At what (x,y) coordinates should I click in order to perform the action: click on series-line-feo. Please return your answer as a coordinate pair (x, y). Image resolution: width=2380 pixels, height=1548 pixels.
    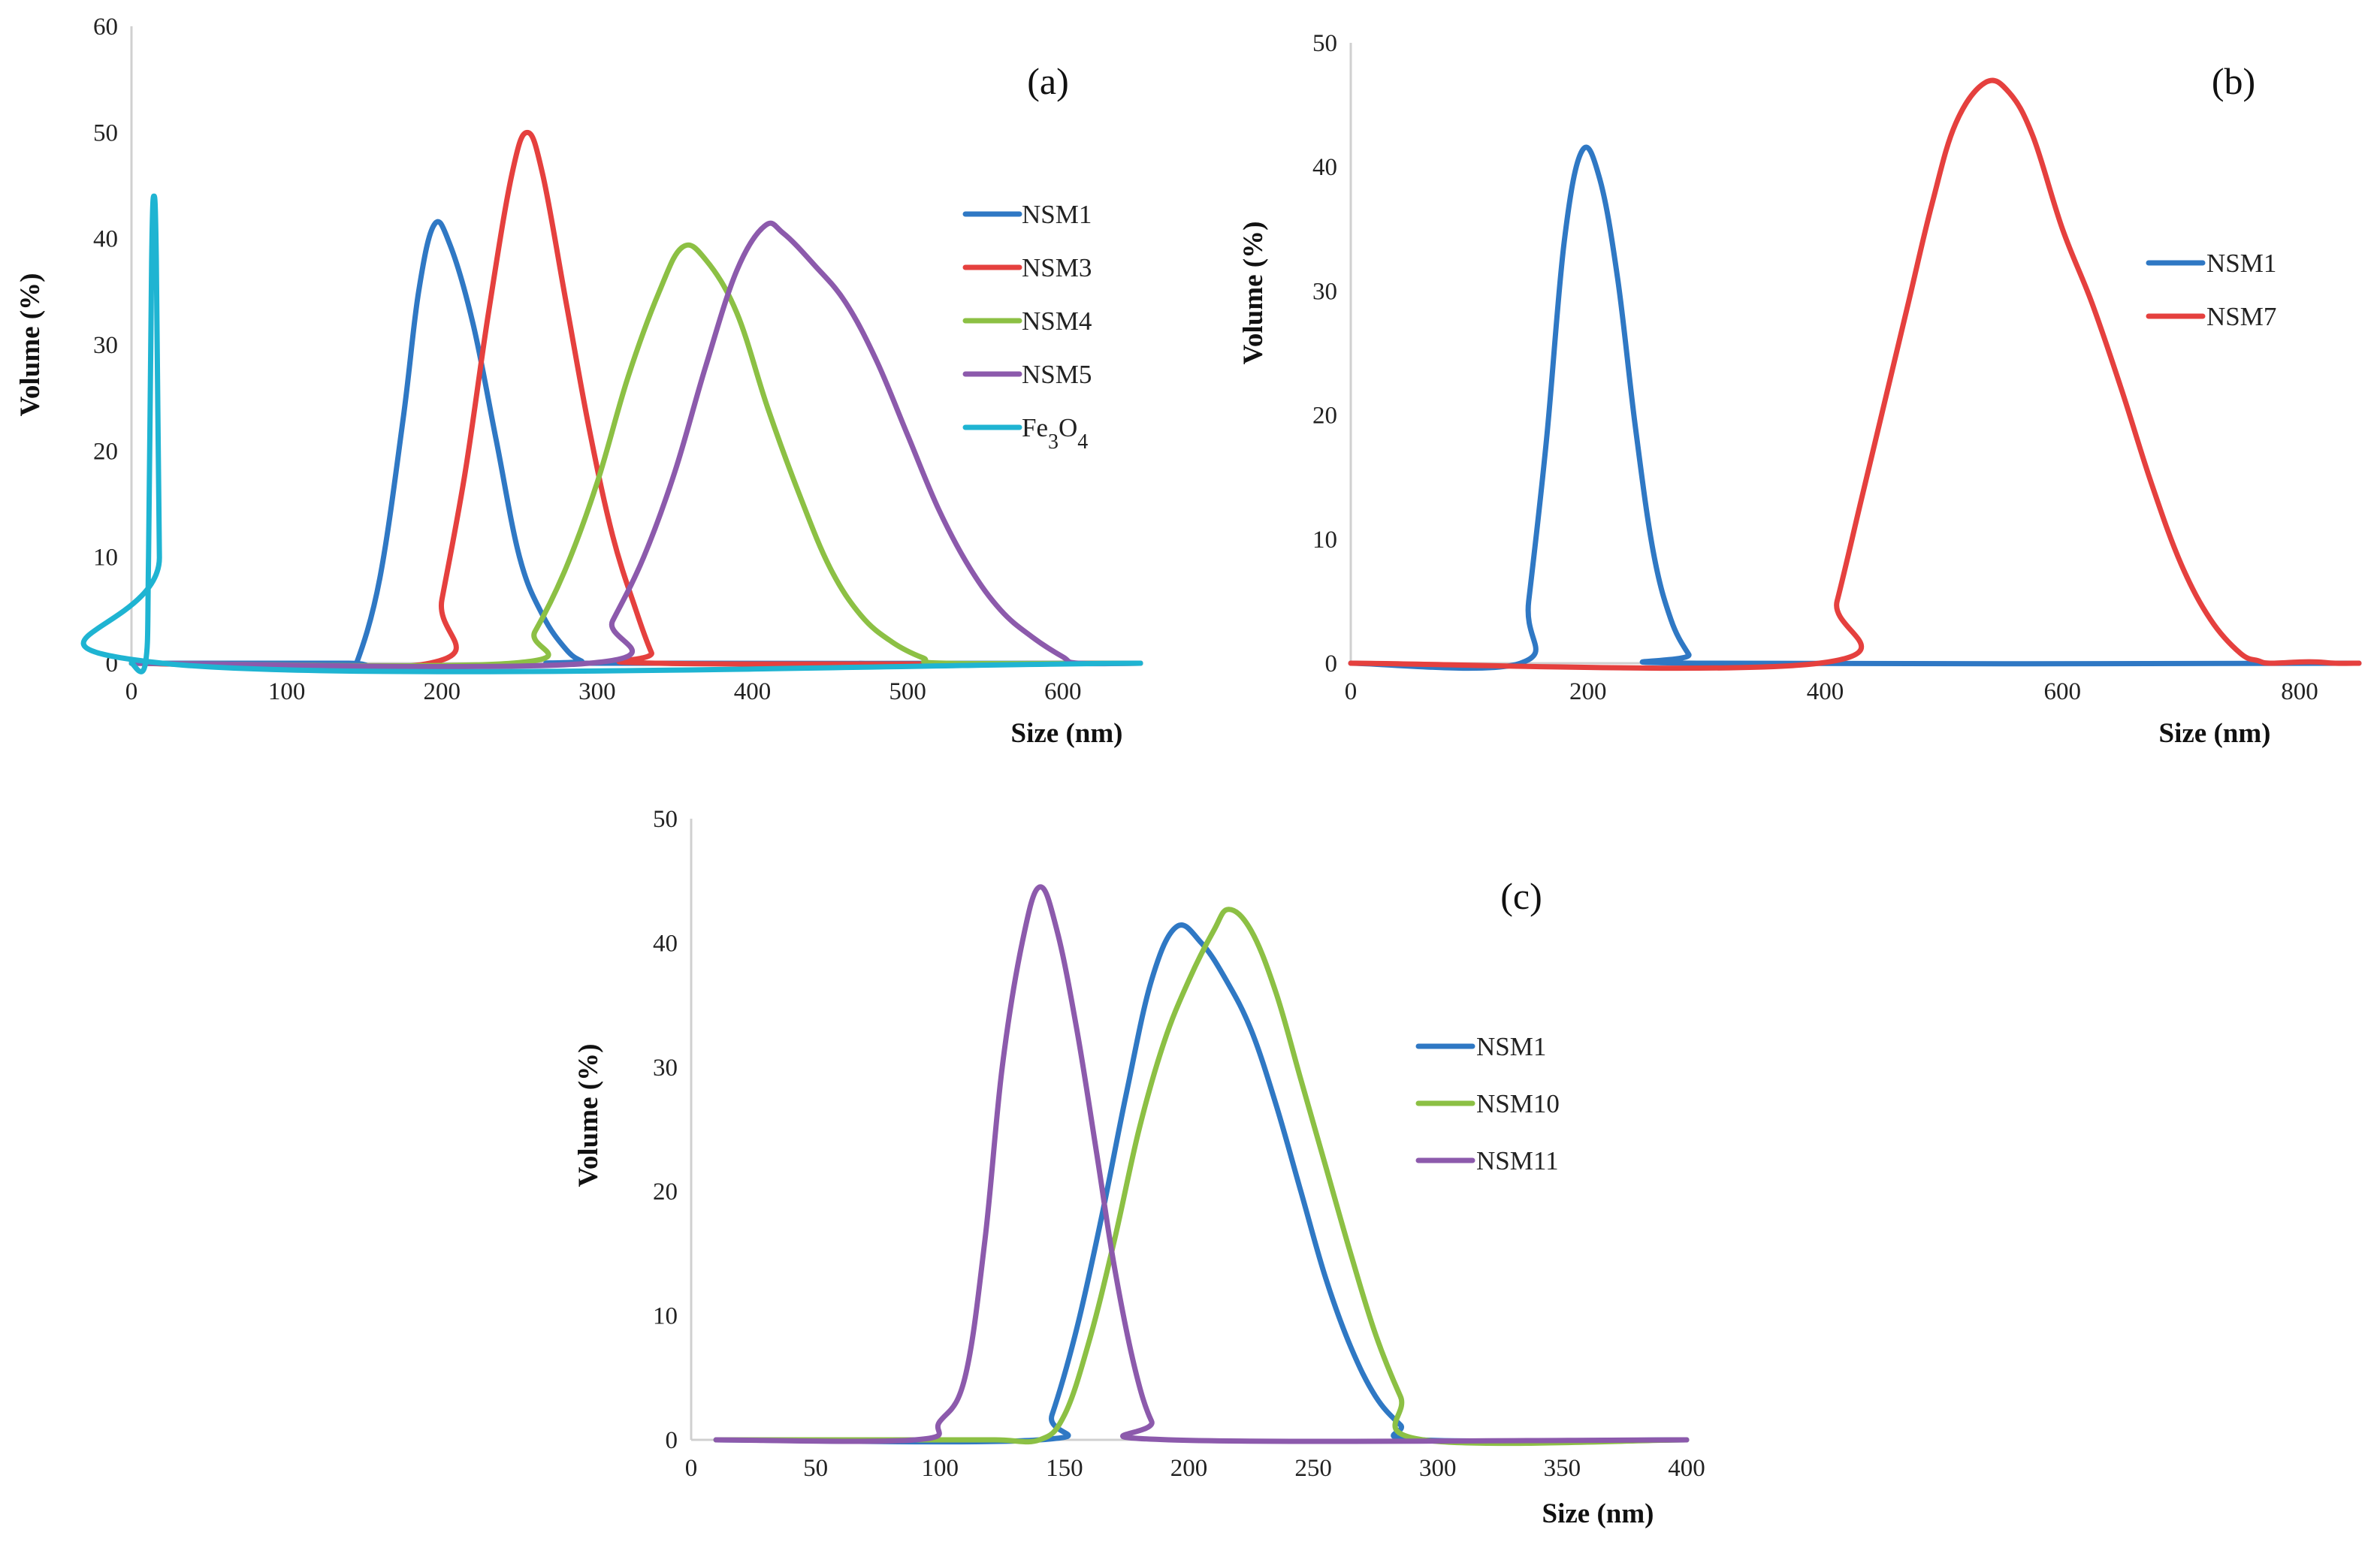
    Looking at the image, I should click on (611, 433).